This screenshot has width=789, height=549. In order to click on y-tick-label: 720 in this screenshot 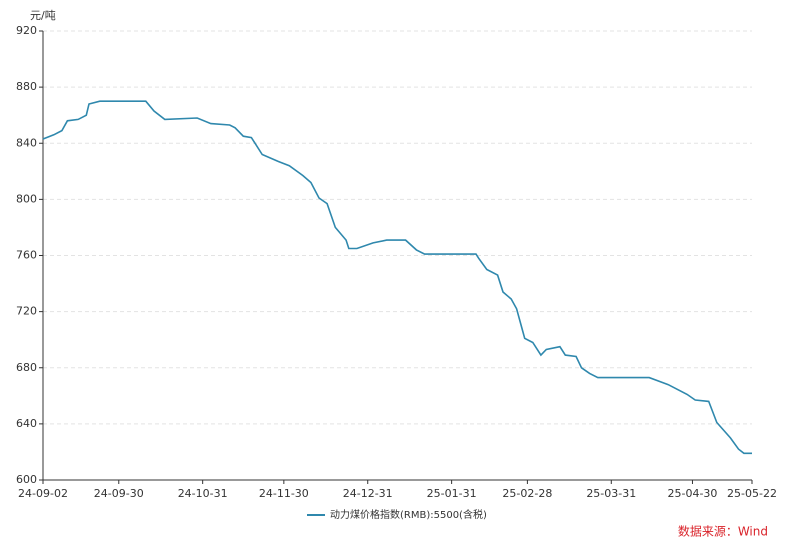, I will do `click(26, 311)`.